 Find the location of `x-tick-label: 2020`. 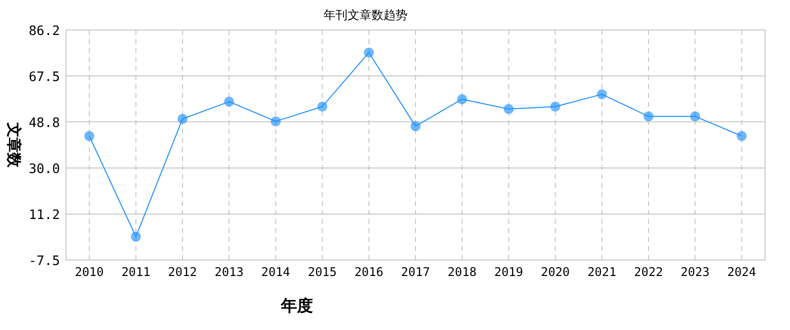

x-tick-label: 2020 is located at coordinates (555, 272).